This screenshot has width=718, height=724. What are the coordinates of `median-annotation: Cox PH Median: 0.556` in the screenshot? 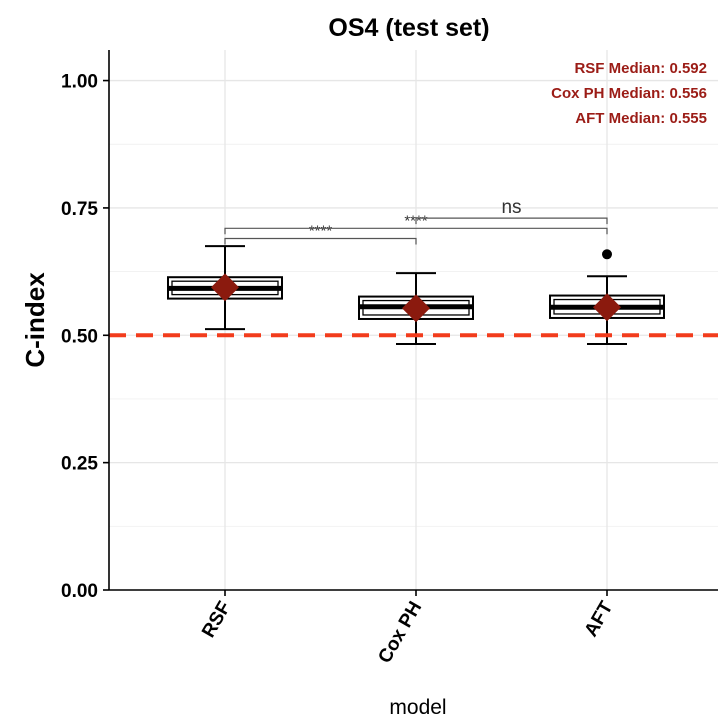 It's located at (629, 93).